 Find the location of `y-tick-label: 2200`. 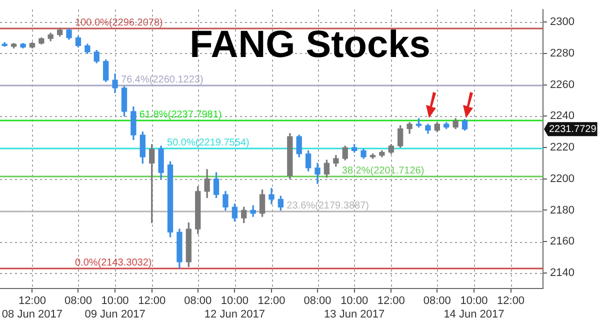

y-tick-label: 2200 is located at coordinates (562, 178).